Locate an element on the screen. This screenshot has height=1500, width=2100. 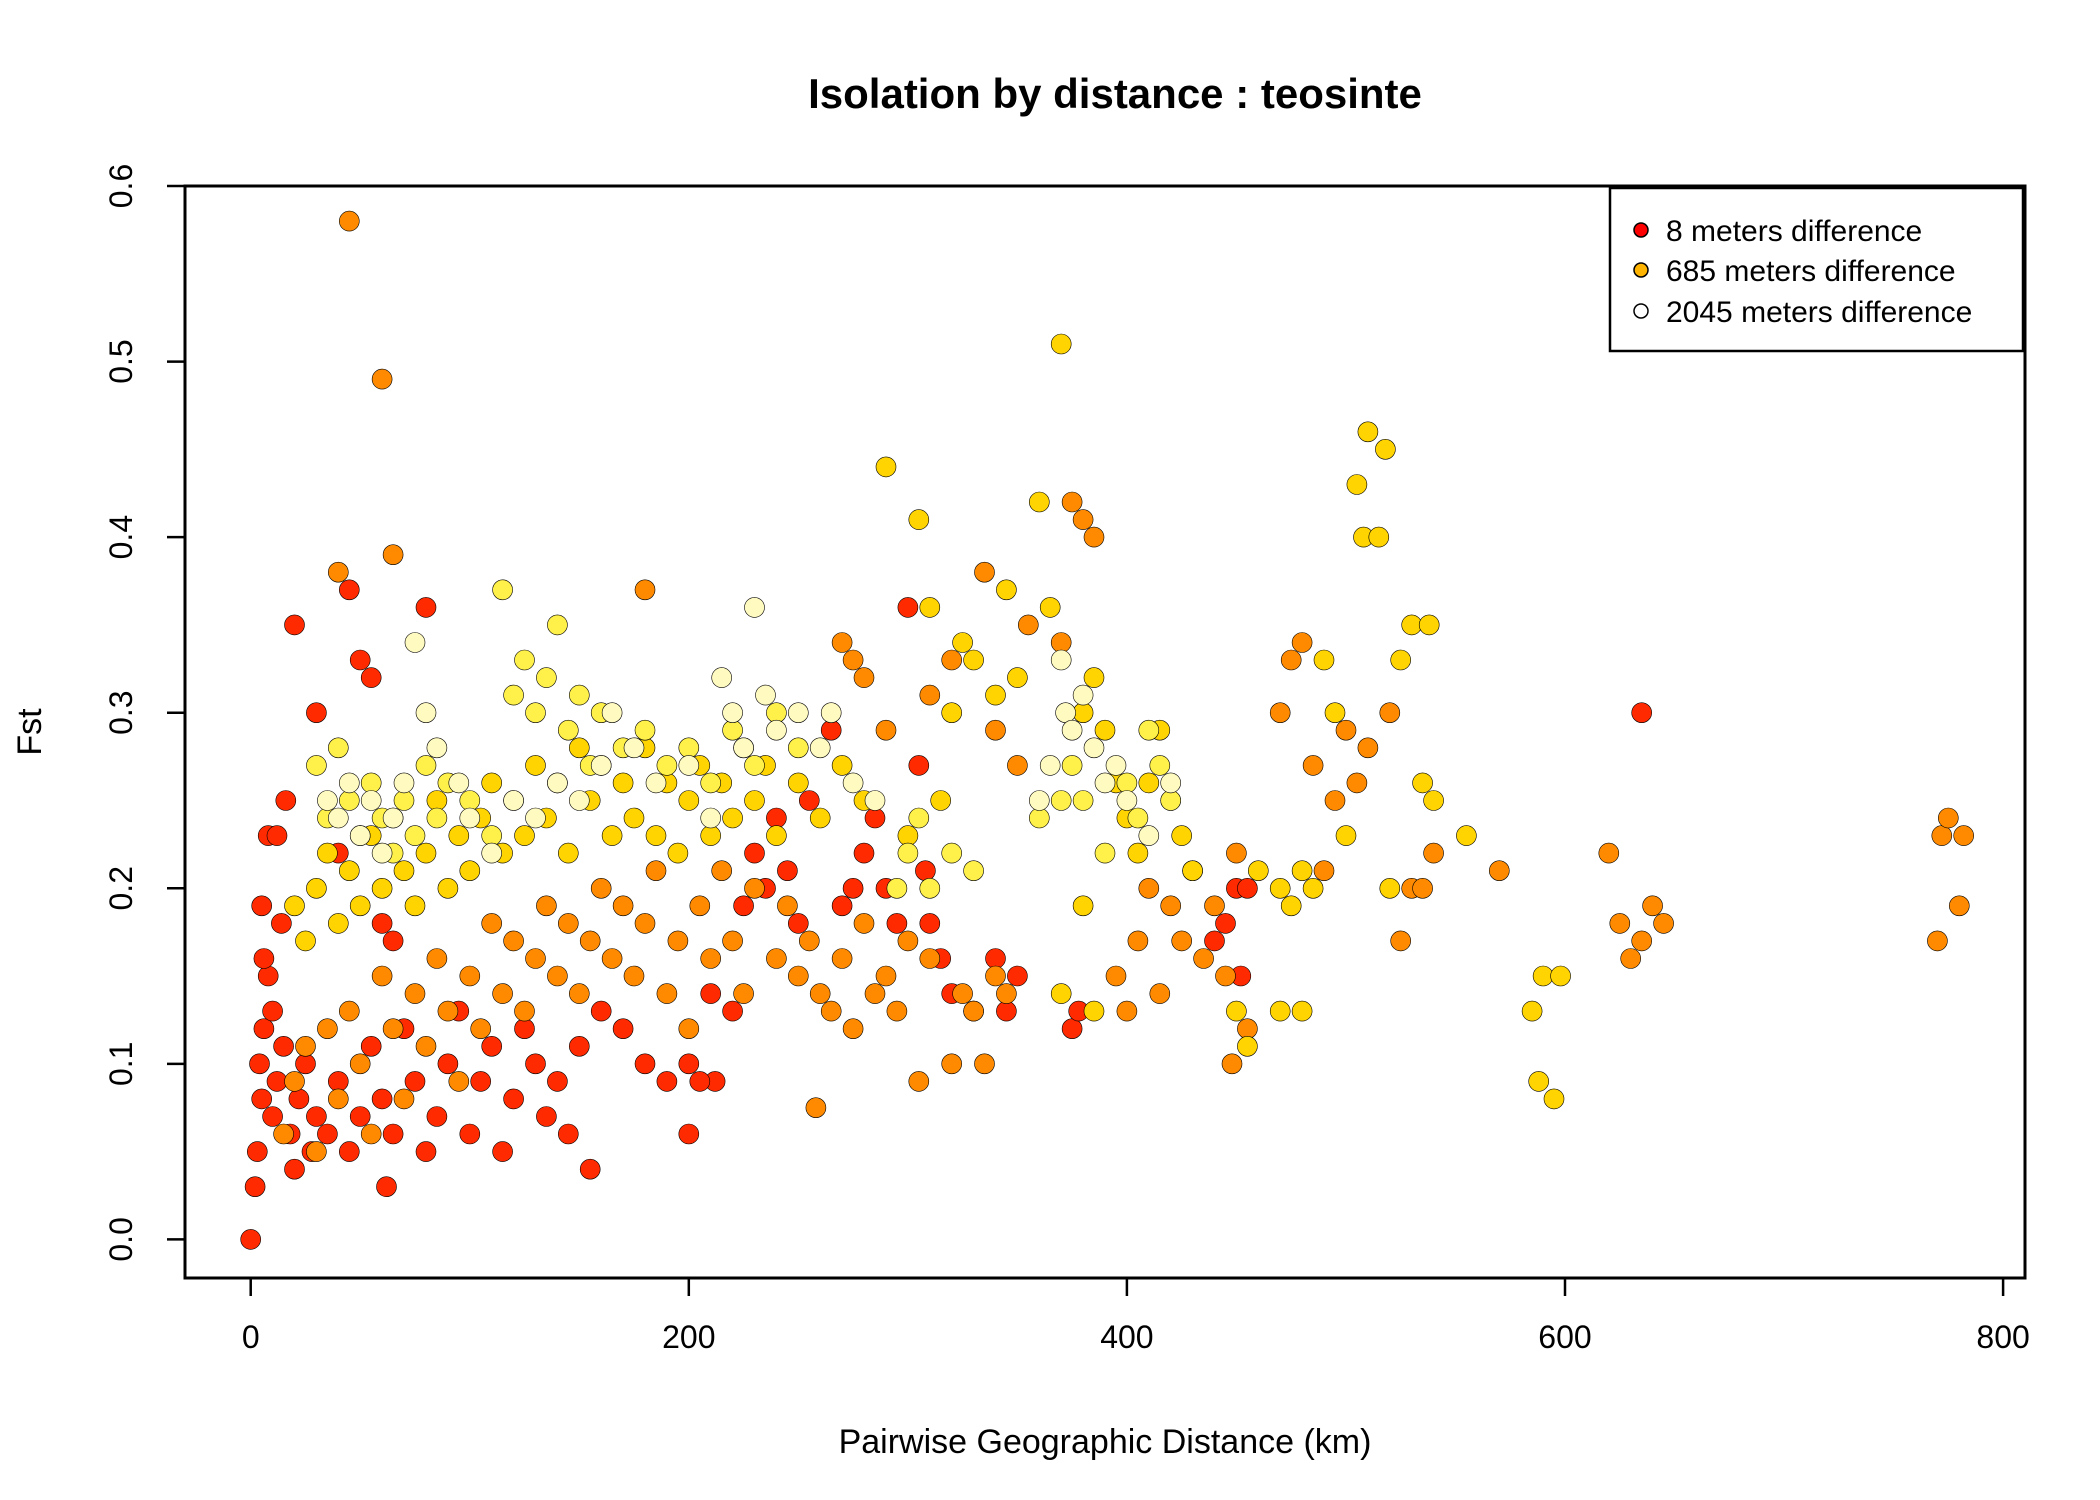
legend-label-685m: 685 meters difference is located at coordinates (1811, 271).